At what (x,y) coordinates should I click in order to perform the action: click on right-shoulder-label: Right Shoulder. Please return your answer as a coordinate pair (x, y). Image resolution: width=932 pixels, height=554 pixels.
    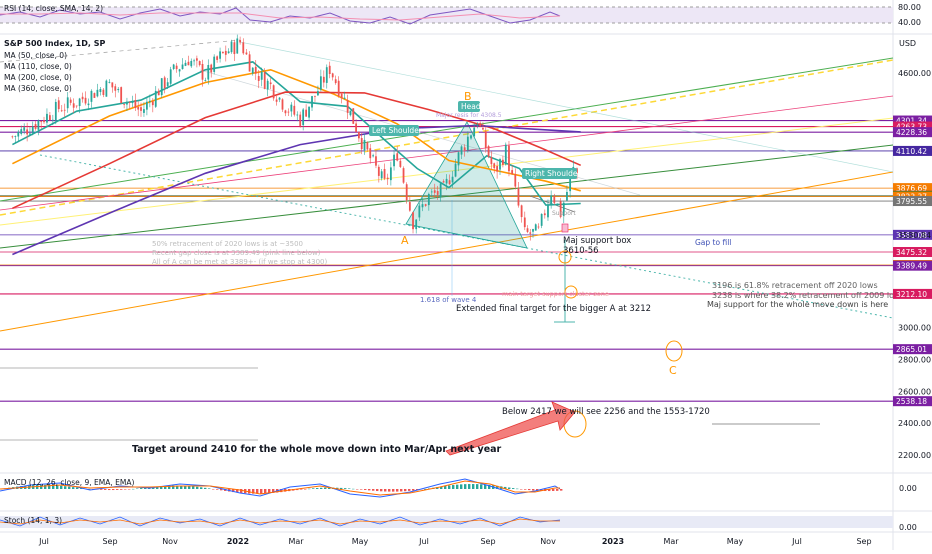
    Looking at the image, I should click on (553, 173).